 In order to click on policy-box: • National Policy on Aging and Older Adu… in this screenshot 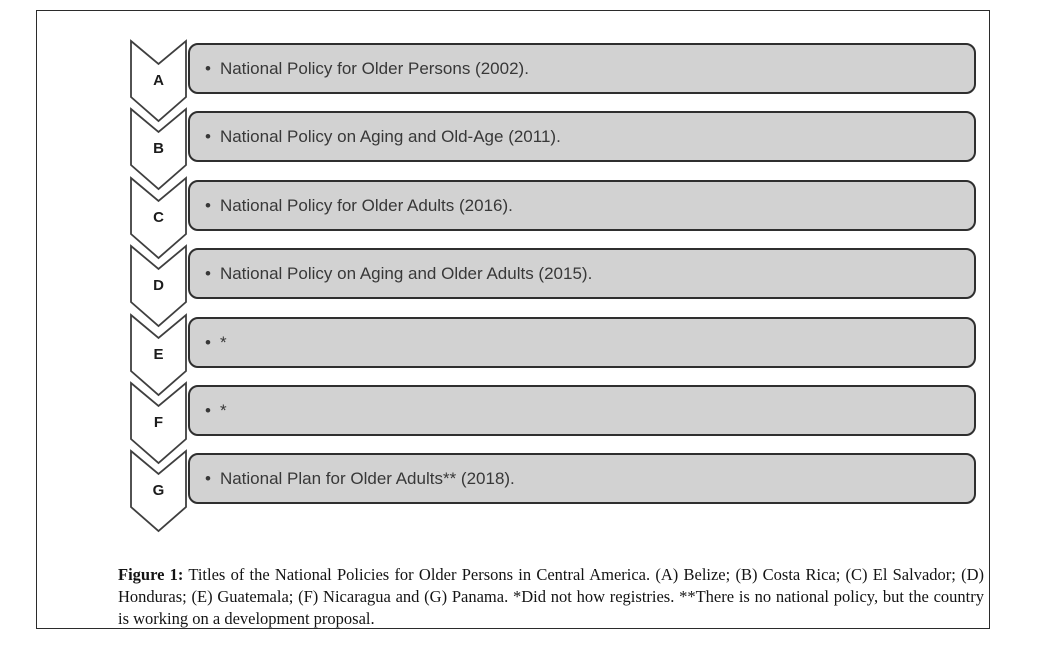, I will do `click(582, 273)`.